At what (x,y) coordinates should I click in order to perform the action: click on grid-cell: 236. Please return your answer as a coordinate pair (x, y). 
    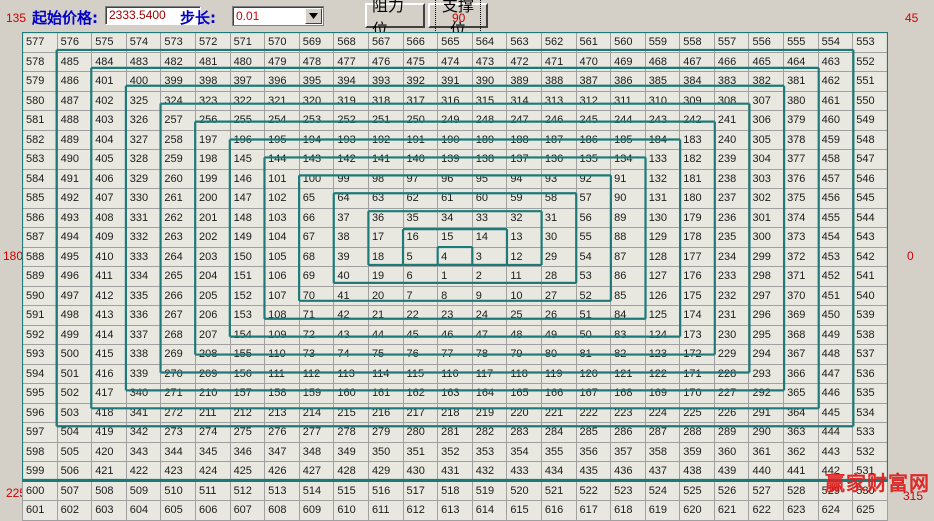
    Looking at the image, I should click on (731, 217).